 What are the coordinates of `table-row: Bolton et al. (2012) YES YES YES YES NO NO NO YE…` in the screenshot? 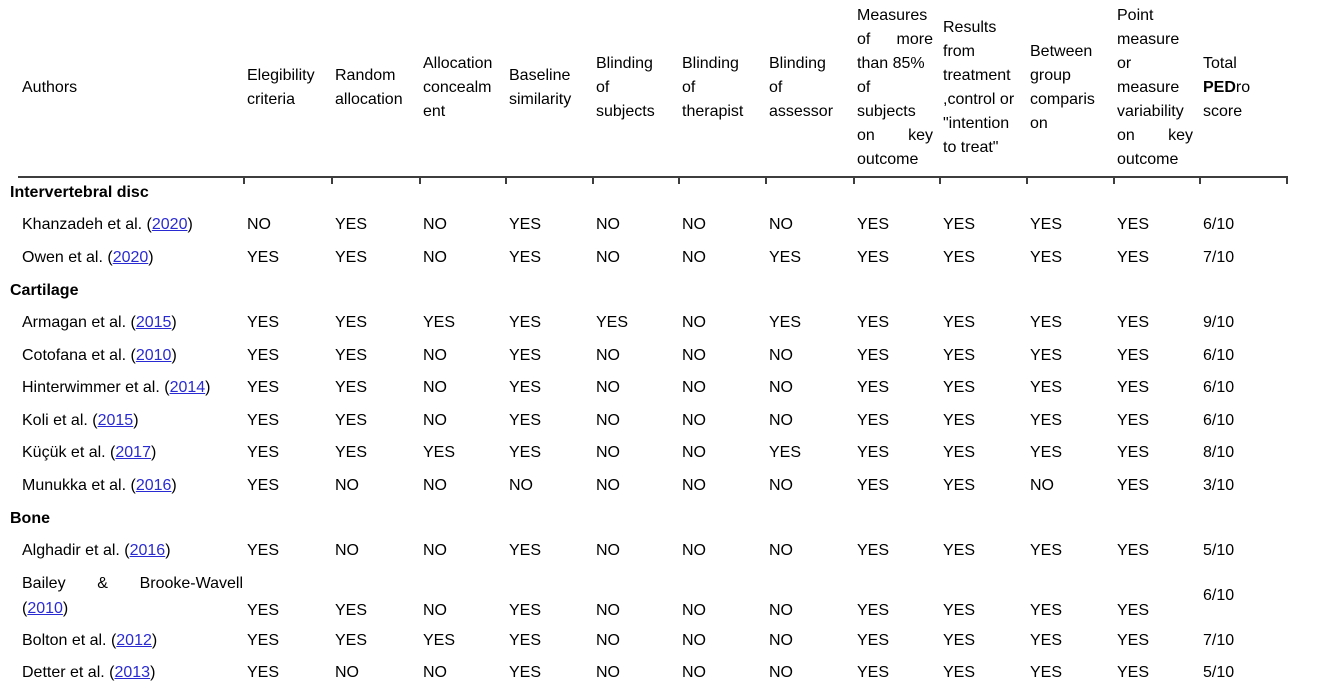 It's located at (659, 641).